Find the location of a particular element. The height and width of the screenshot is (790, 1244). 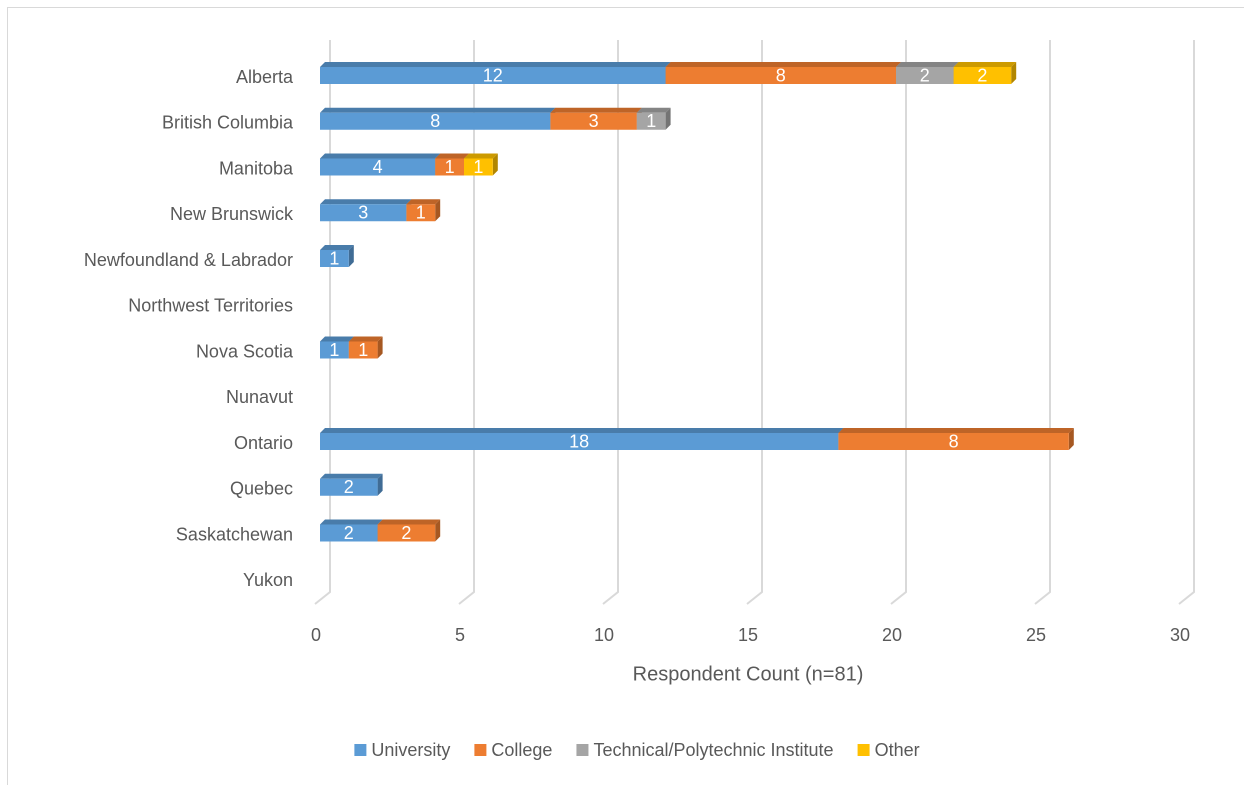

x-tick-label: 10 is located at coordinates (604, 635).